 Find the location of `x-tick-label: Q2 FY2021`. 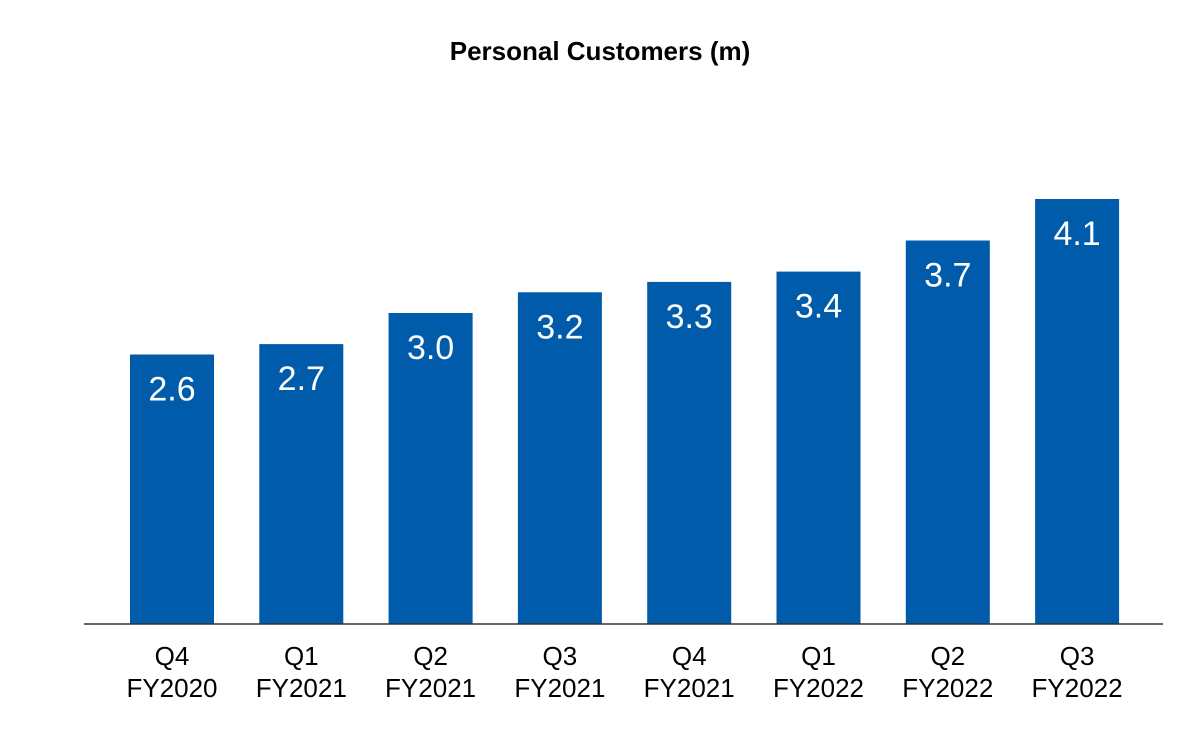

x-tick-label: Q2 FY2021 is located at coordinates (430, 672).